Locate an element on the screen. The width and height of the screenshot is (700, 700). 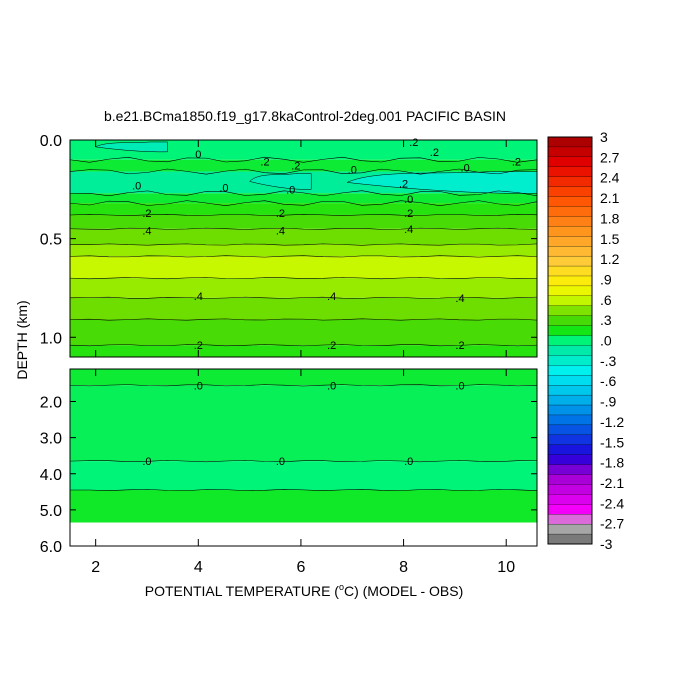
upper-contour-label: 0 is located at coordinates (198, 155).